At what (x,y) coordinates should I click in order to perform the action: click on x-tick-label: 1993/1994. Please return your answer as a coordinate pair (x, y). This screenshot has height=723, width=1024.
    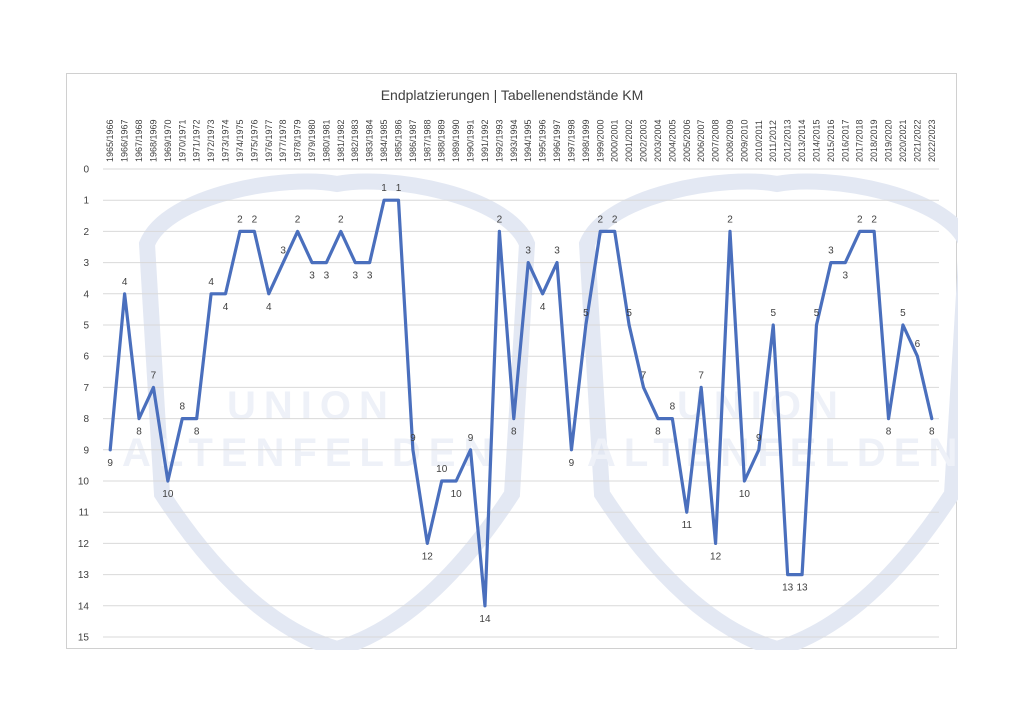
    Looking at the image, I should click on (514, 140).